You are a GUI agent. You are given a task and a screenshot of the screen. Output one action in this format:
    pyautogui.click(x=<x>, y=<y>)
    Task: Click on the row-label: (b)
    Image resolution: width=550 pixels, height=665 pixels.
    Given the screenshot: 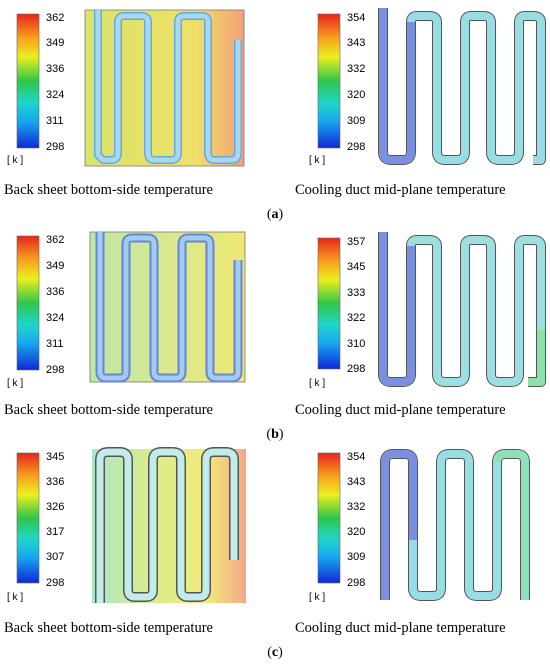 What is the action you would take?
    pyautogui.click(x=274, y=434)
    